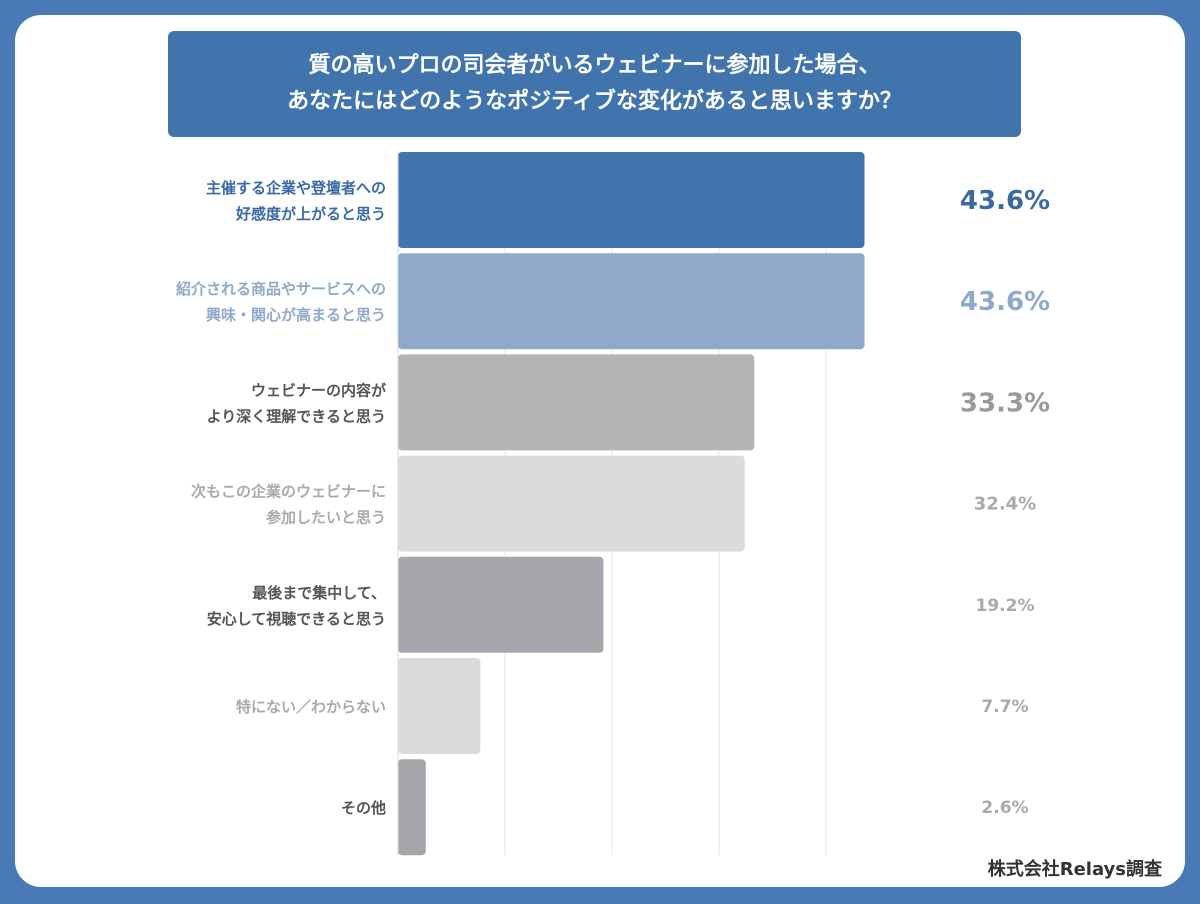 This screenshot has height=904, width=1200. Describe the element at coordinates (1004, 808) in the screenshot. I see `value-label: 2.6%` at that location.